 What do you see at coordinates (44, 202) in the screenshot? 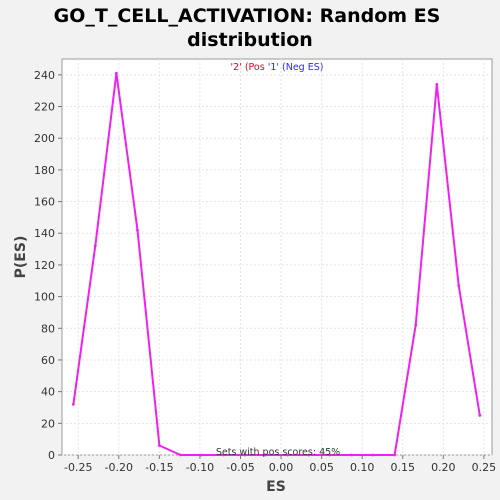
I see `y-tick-label: 160` at bounding box center [44, 202].